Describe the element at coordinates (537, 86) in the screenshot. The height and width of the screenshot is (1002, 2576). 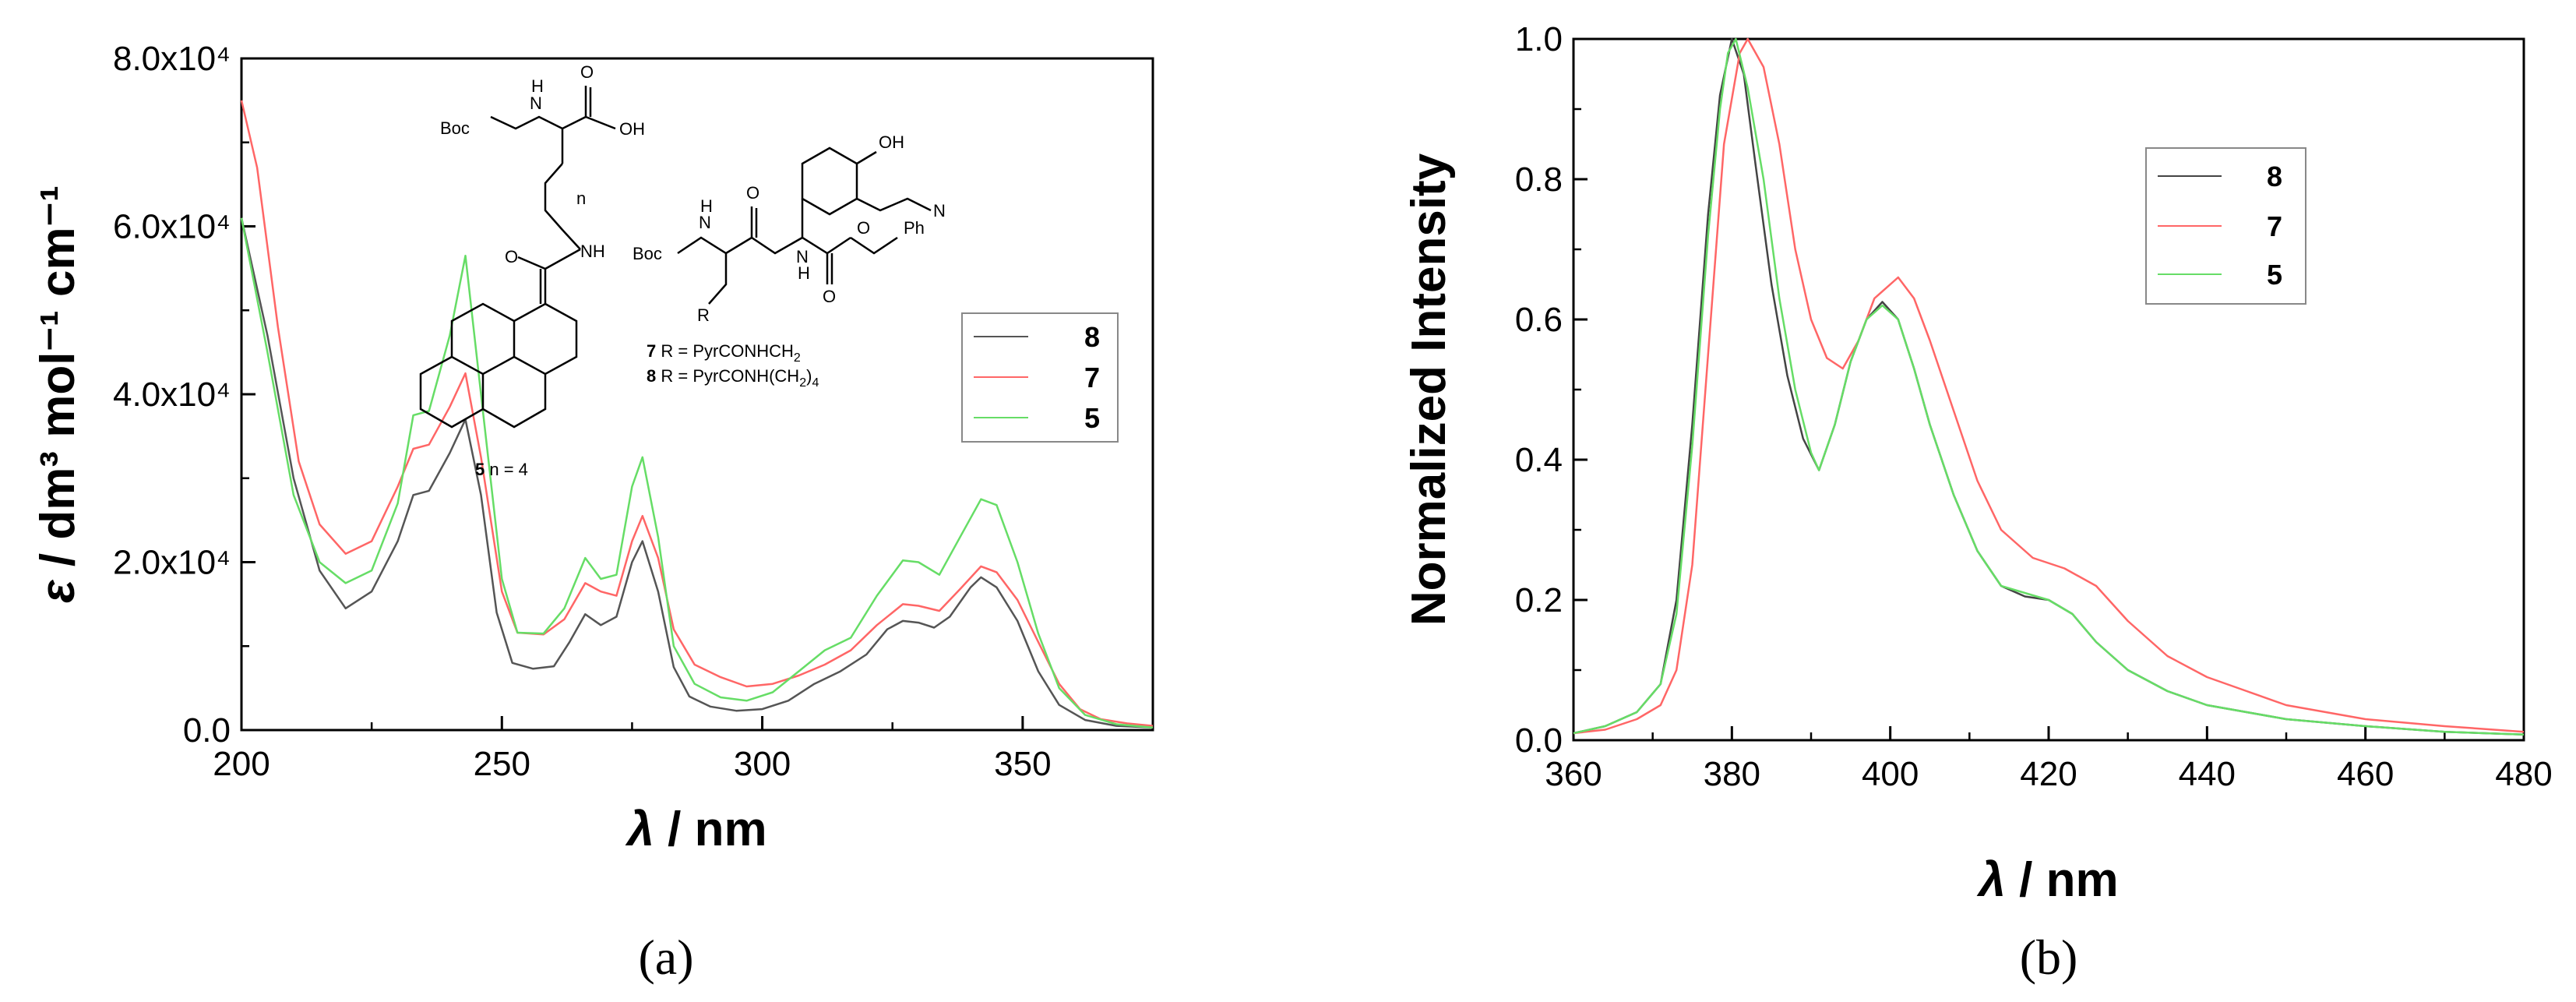
I see `structure-5-h: H` at that location.